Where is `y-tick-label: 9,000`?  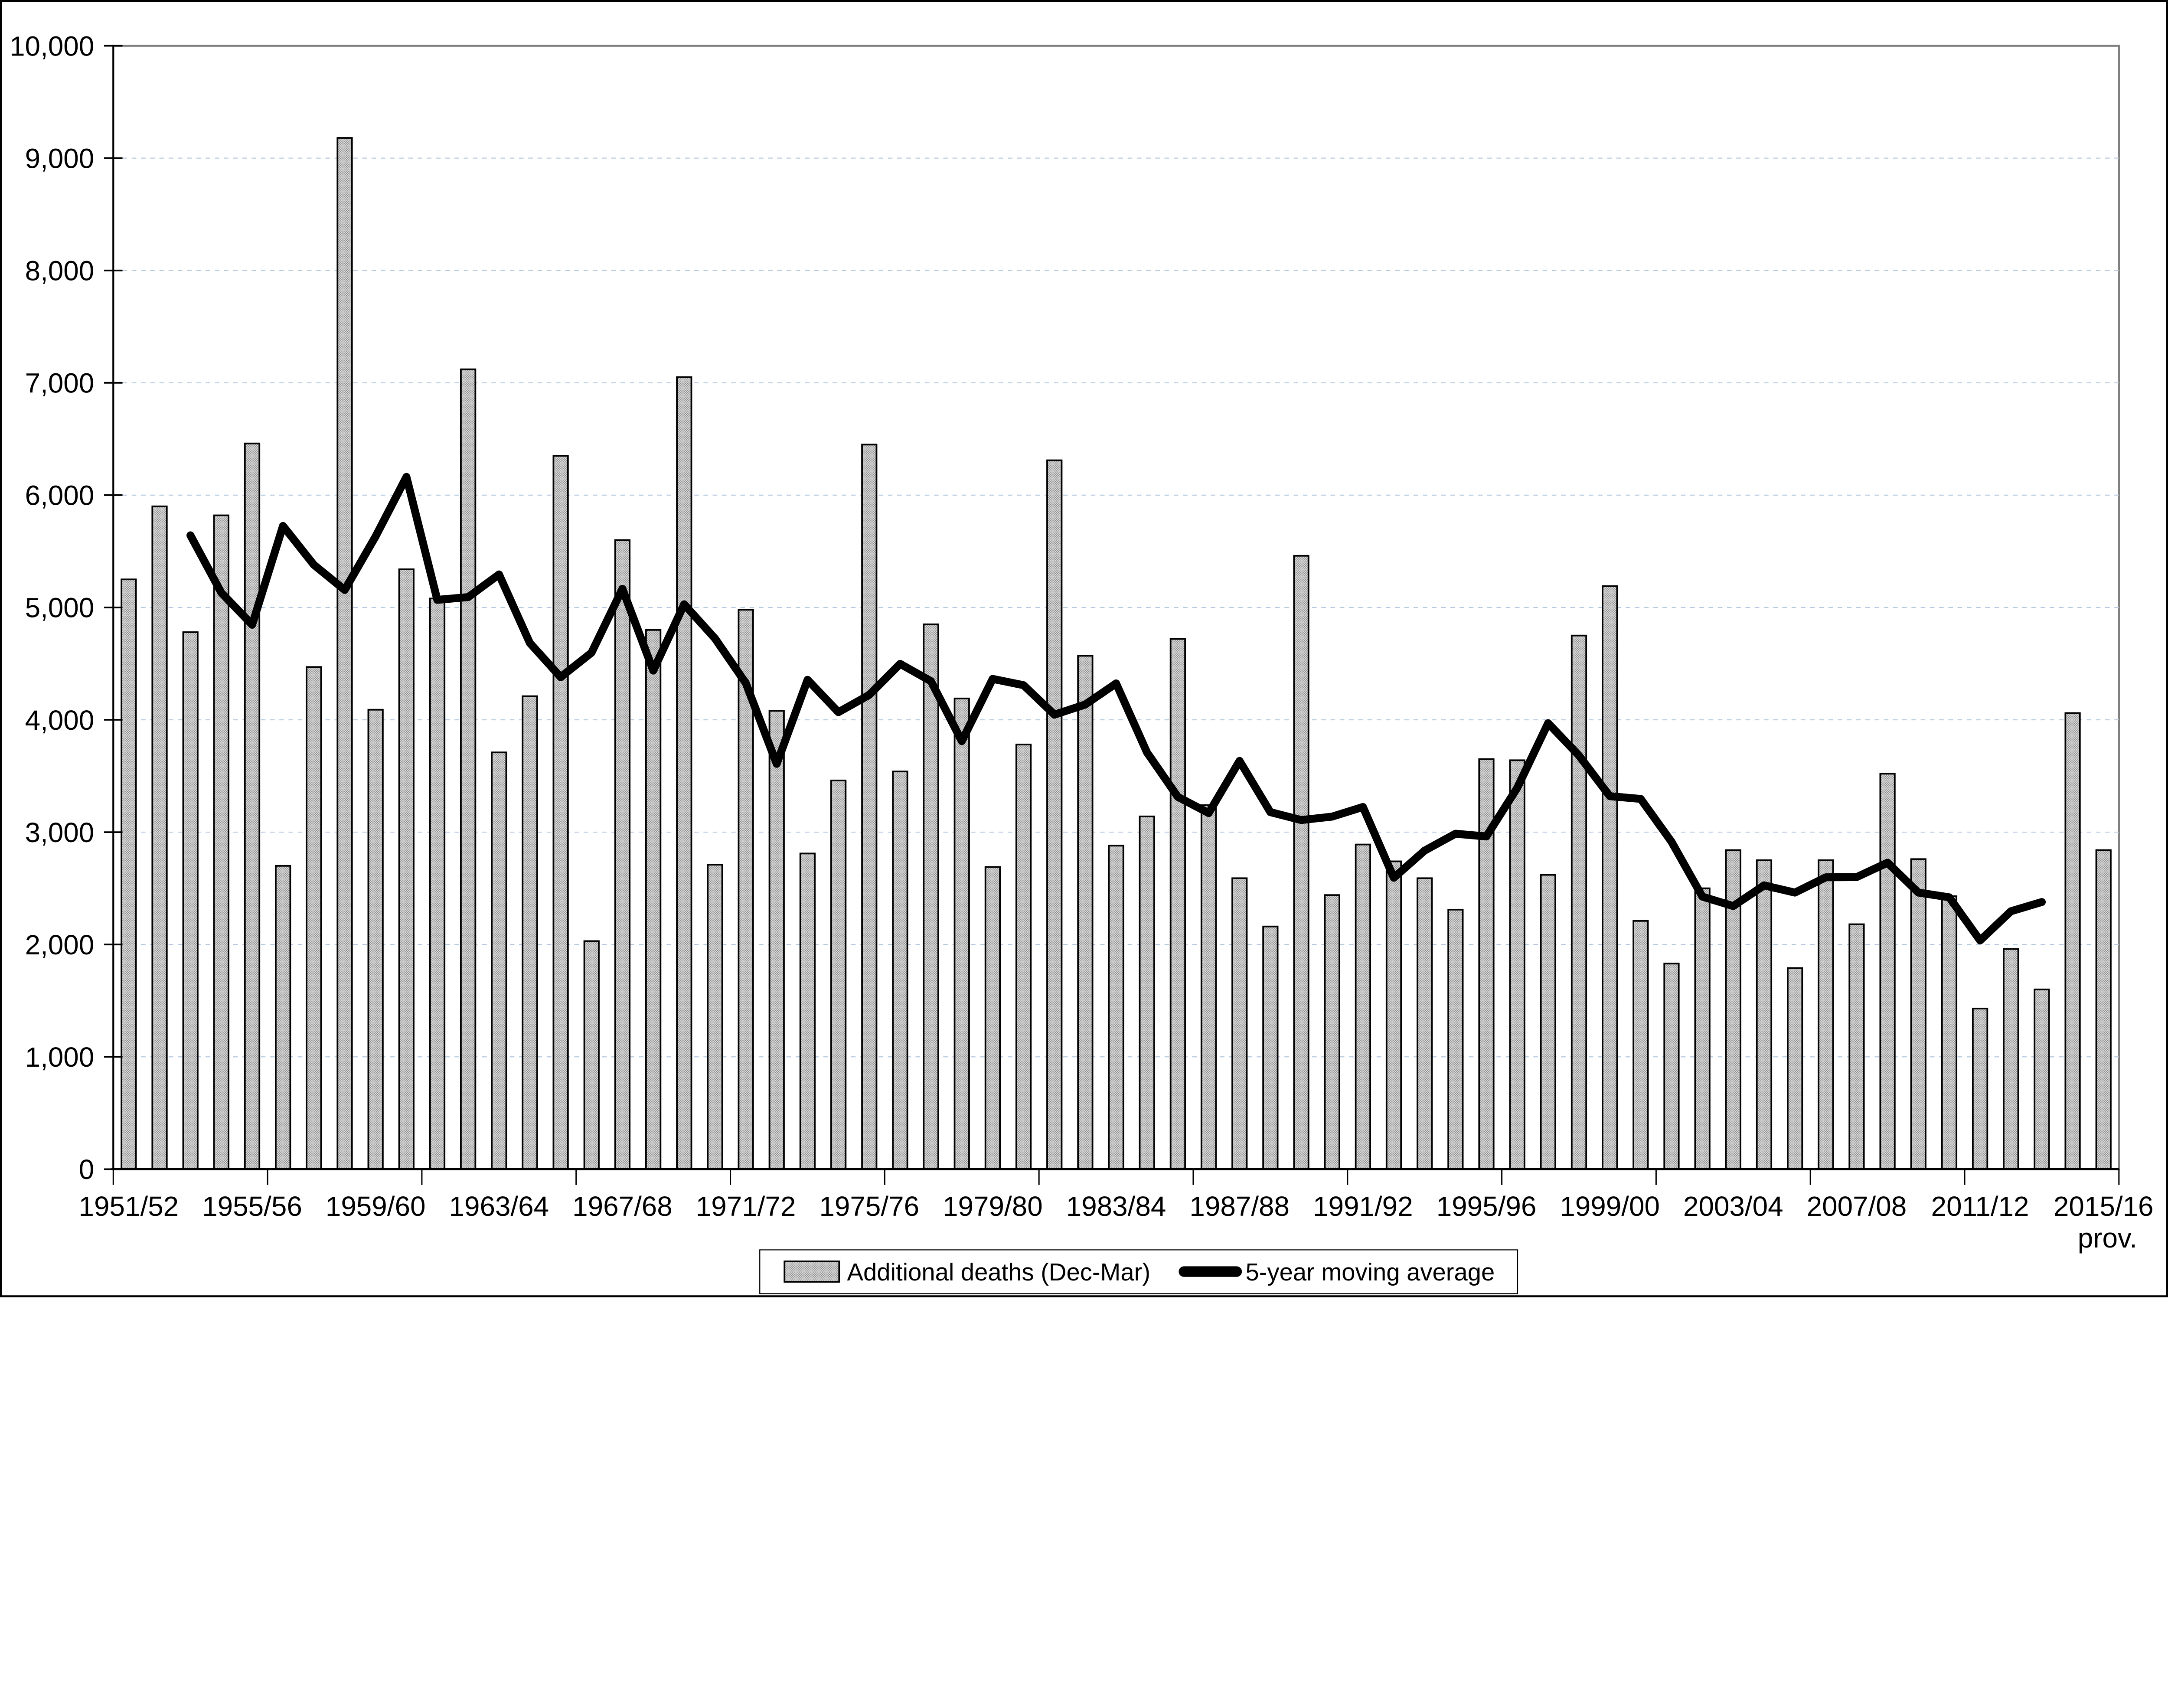 y-tick-label: 9,000 is located at coordinates (60, 158).